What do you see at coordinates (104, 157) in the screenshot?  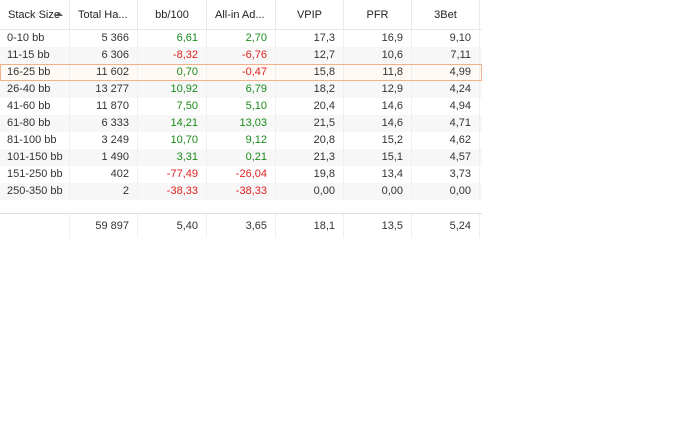 I see `total-hands-cell: 1 490` at bounding box center [104, 157].